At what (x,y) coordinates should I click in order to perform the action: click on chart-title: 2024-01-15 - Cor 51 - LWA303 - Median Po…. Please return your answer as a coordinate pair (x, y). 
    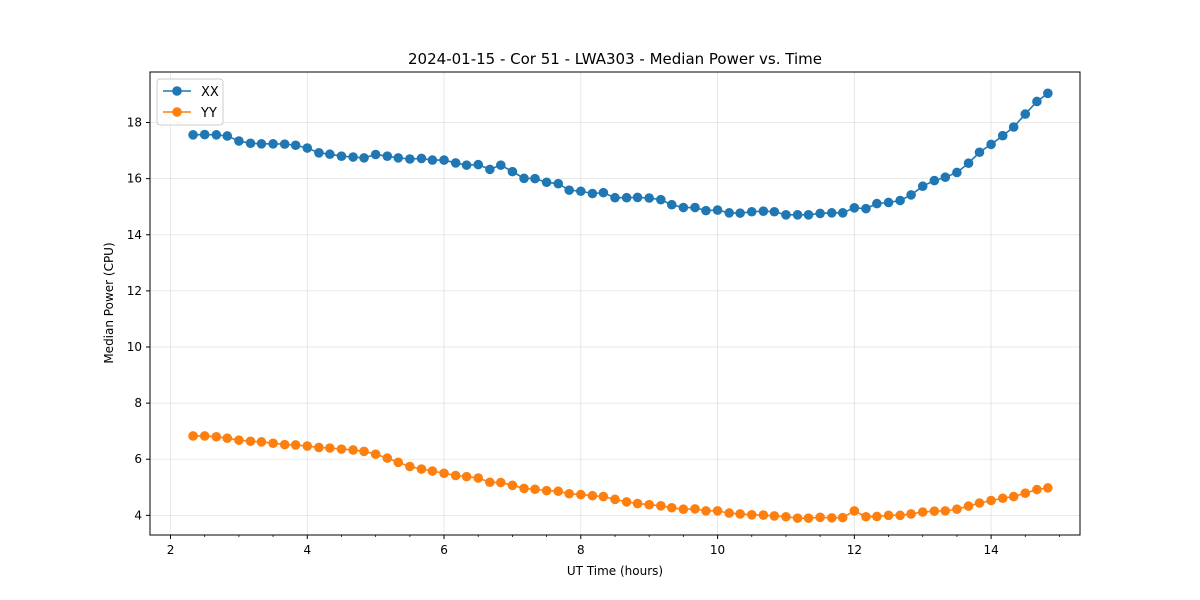
    Looking at the image, I should click on (615, 59).